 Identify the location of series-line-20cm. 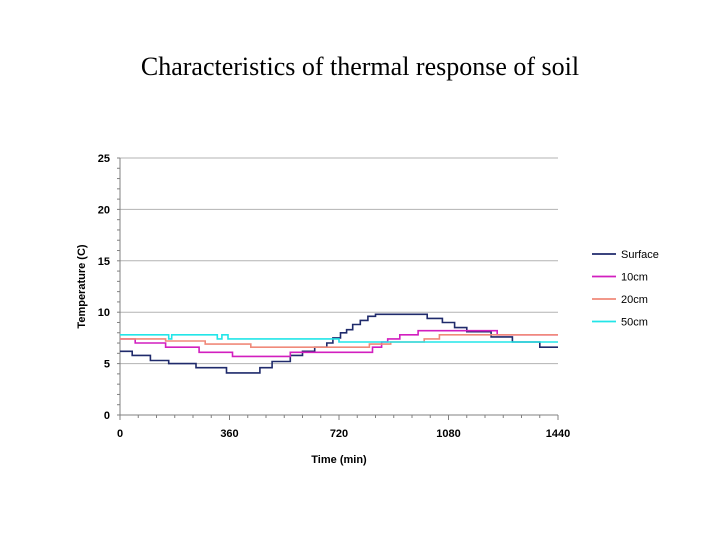
(339, 341).